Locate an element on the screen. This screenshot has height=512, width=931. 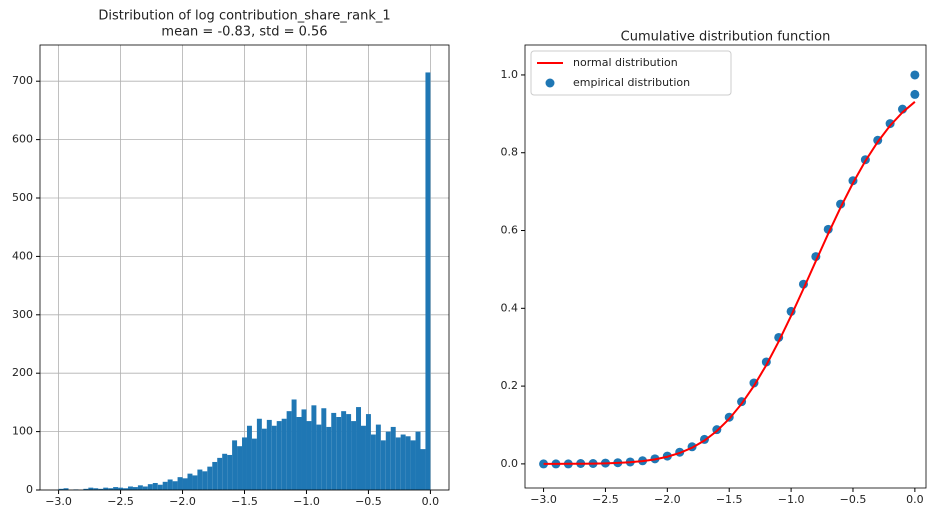
legend-swatch is located at coordinates (550, 83).